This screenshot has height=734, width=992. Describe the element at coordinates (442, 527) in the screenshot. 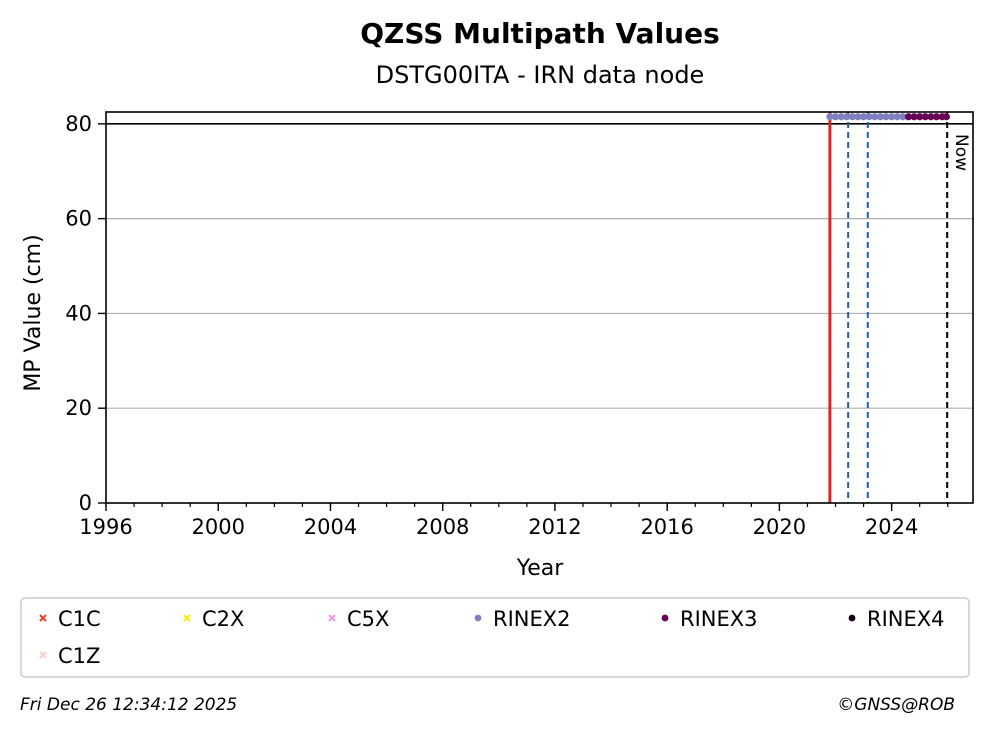

I see `x-tick-label: 2008` at that location.